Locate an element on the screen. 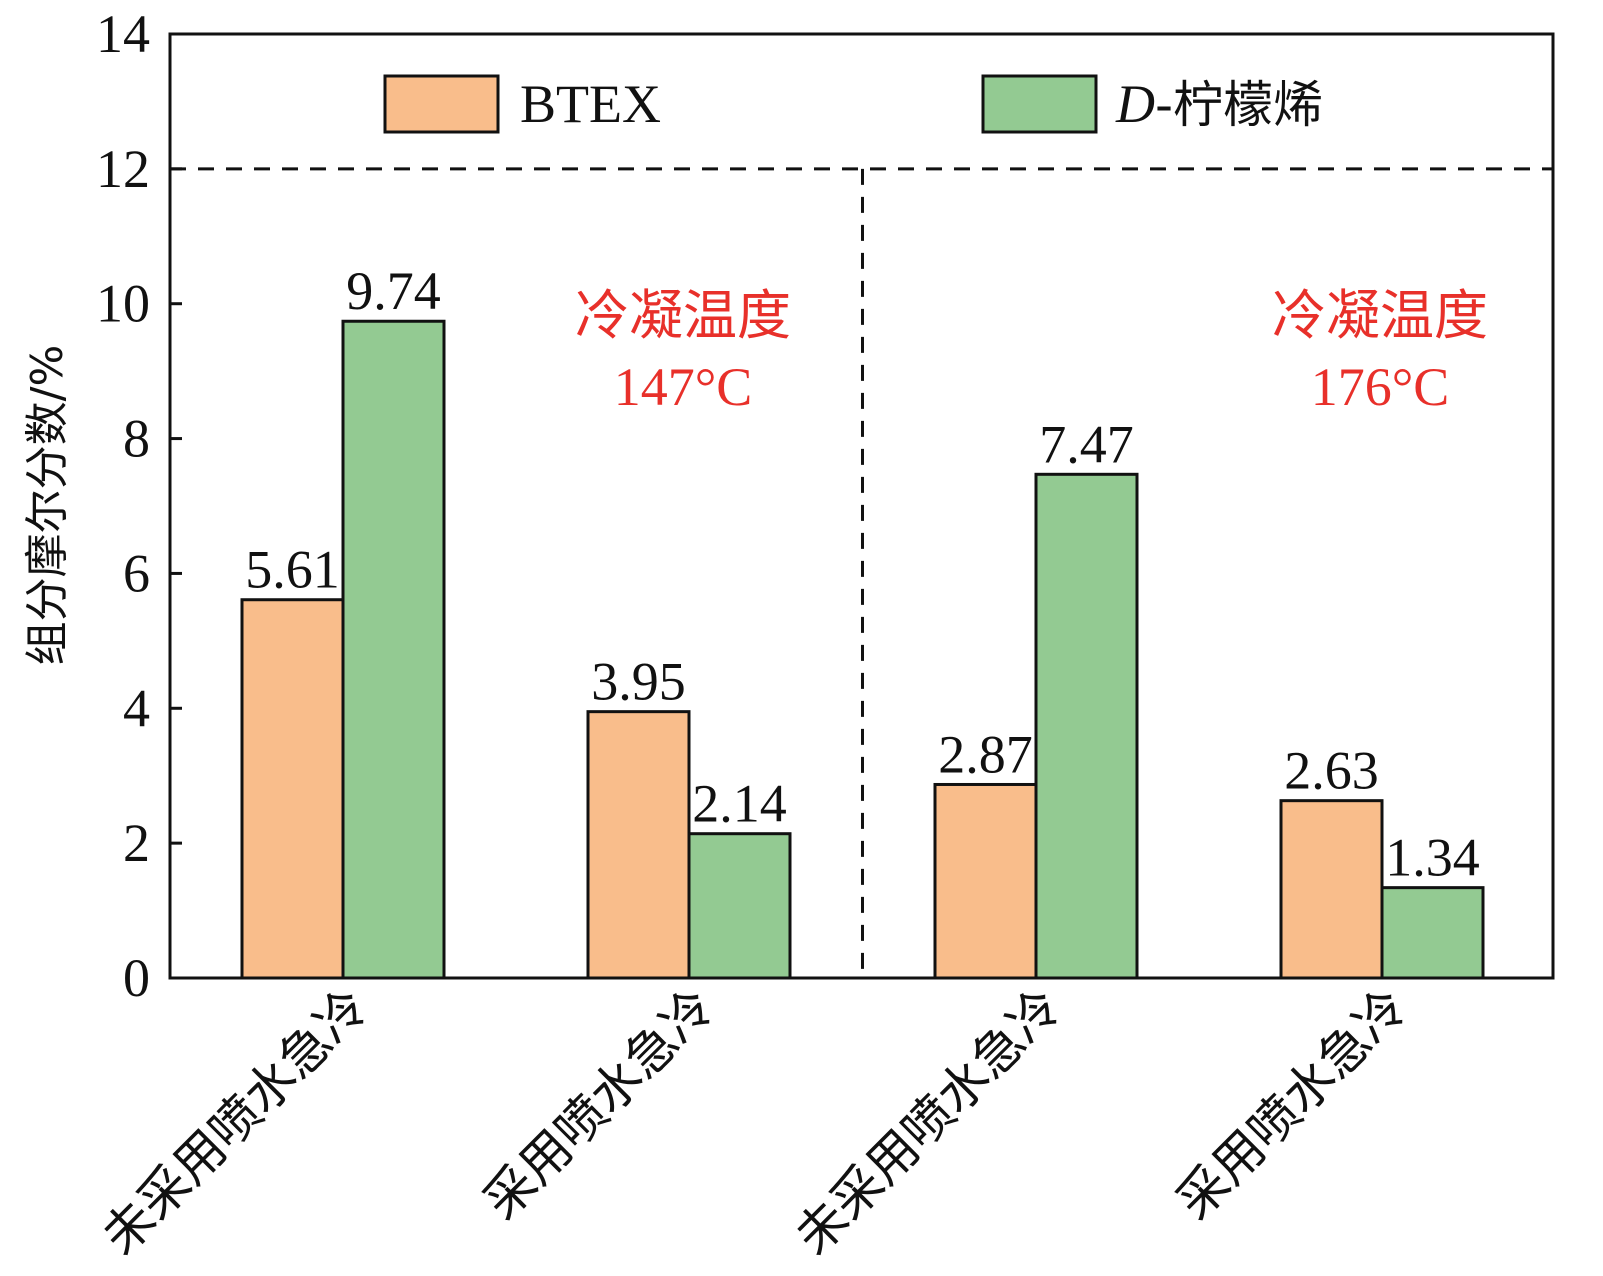 The height and width of the screenshot is (1276, 1603). annotation-right-line2: 176°C is located at coordinates (1380, 387).